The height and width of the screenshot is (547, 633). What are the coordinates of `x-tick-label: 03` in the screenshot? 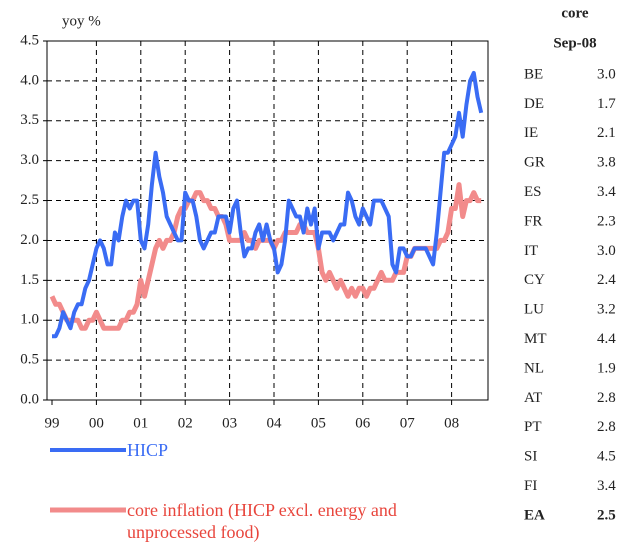 It's located at (229, 423).